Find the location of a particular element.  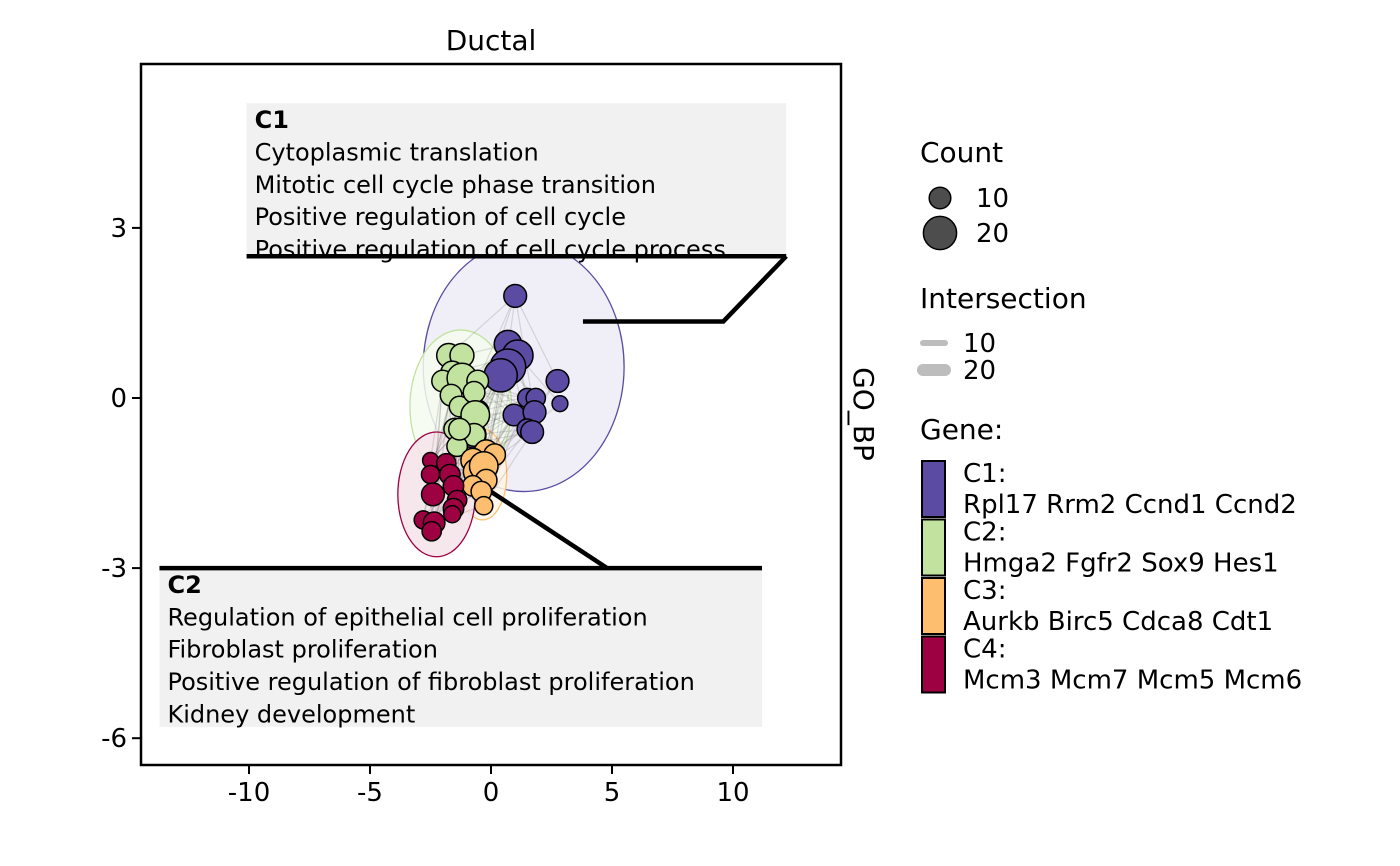

legend-gene-cluster: C4: is located at coordinates (984, 650).